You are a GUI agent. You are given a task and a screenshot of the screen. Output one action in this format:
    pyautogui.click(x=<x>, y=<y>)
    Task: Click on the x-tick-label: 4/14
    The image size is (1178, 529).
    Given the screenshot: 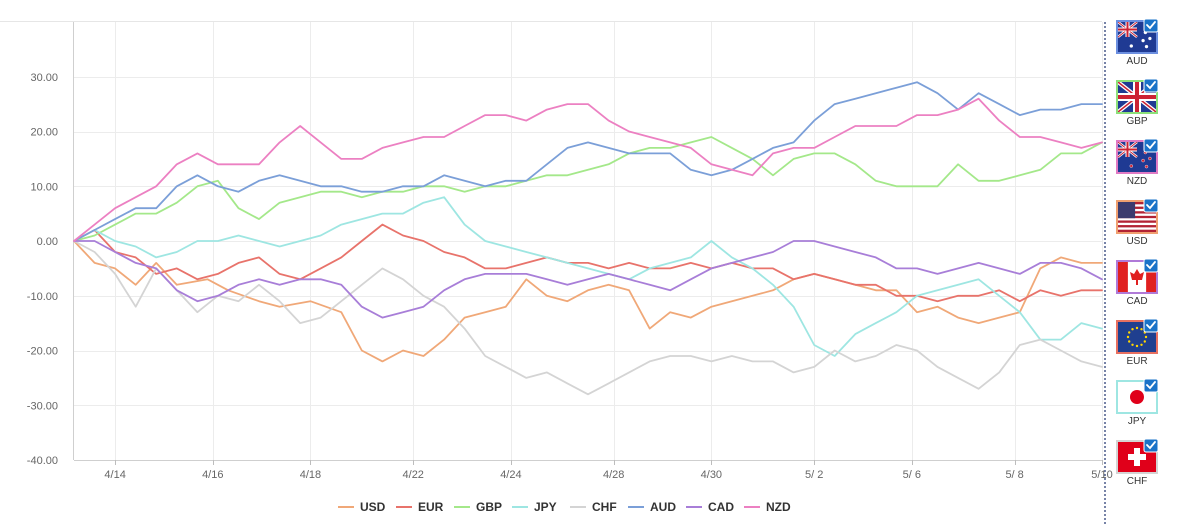 What is the action you would take?
    pyautogui.click(x=114, y=475)
    